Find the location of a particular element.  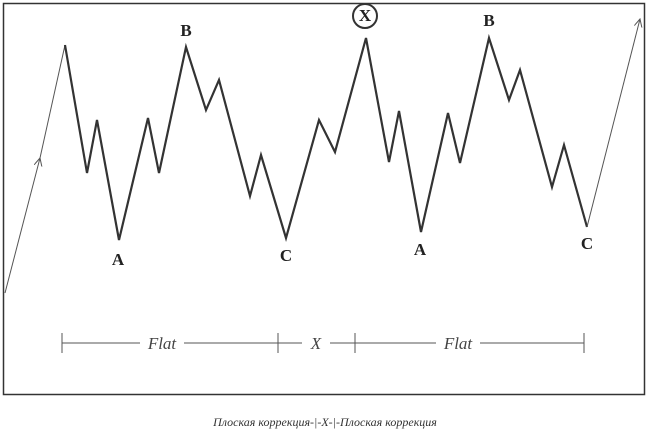

entry-line is located at coordinates (35, 169).